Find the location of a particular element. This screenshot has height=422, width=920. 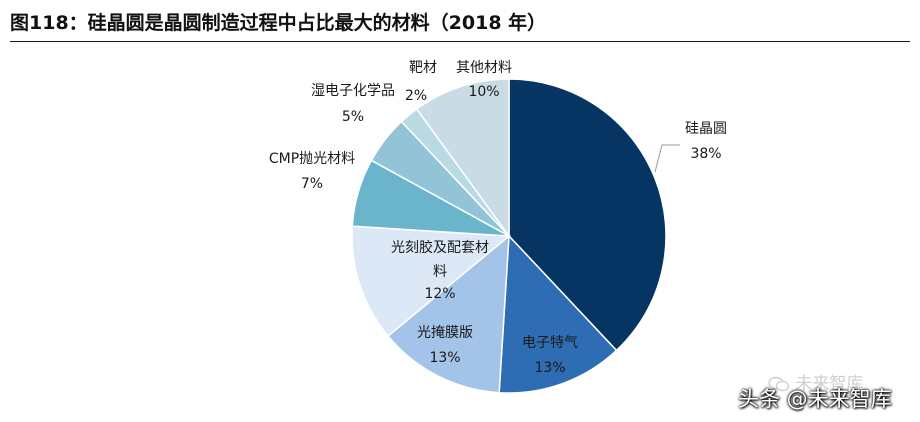

slice-value-label: 5% is located at coordinates (353, 117).